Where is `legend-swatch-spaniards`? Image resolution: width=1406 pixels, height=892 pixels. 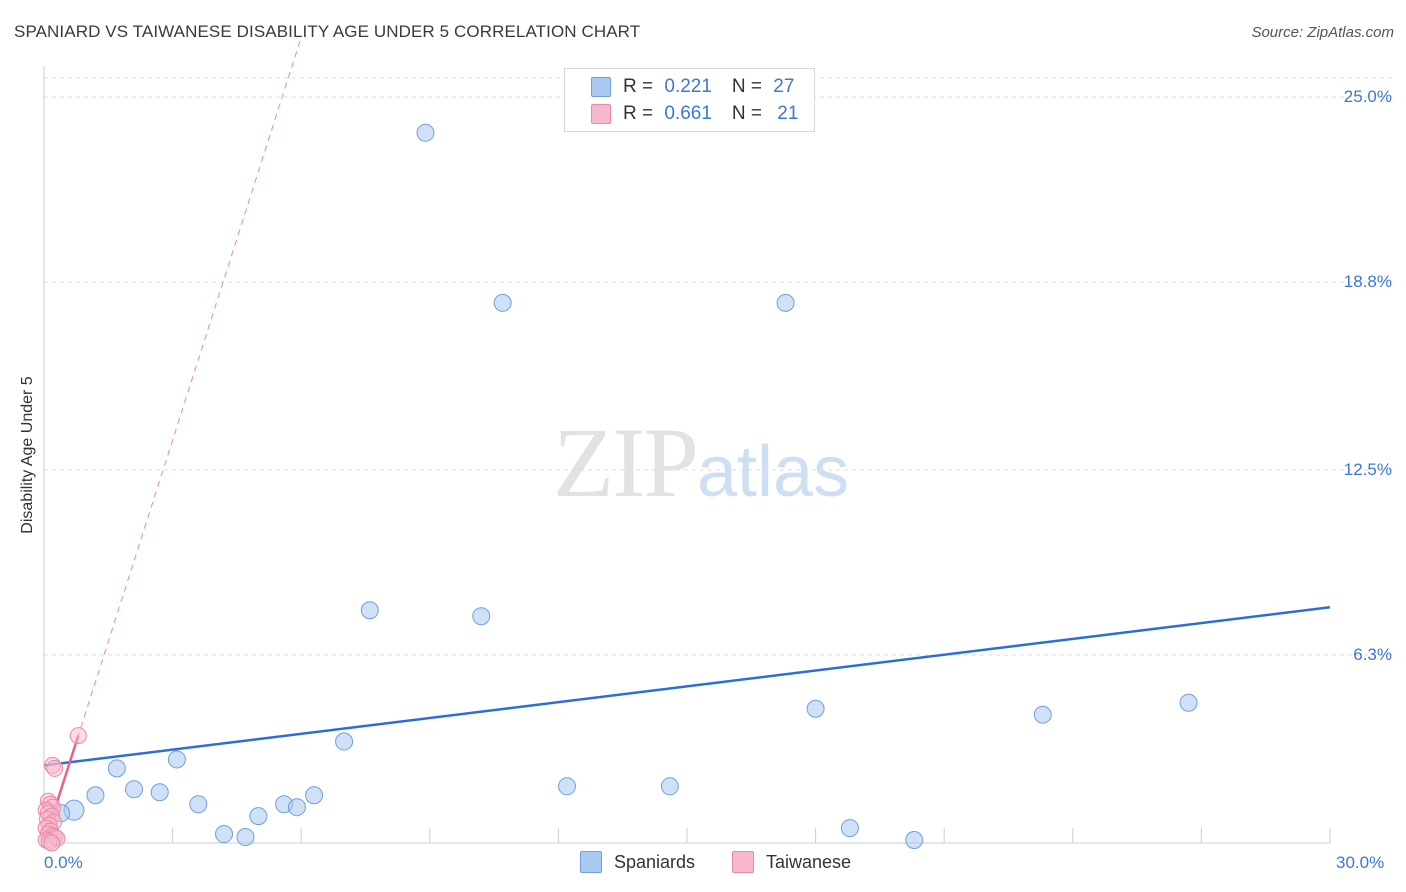 legend-swatch-spaniards is located at coordinates (601, 87).